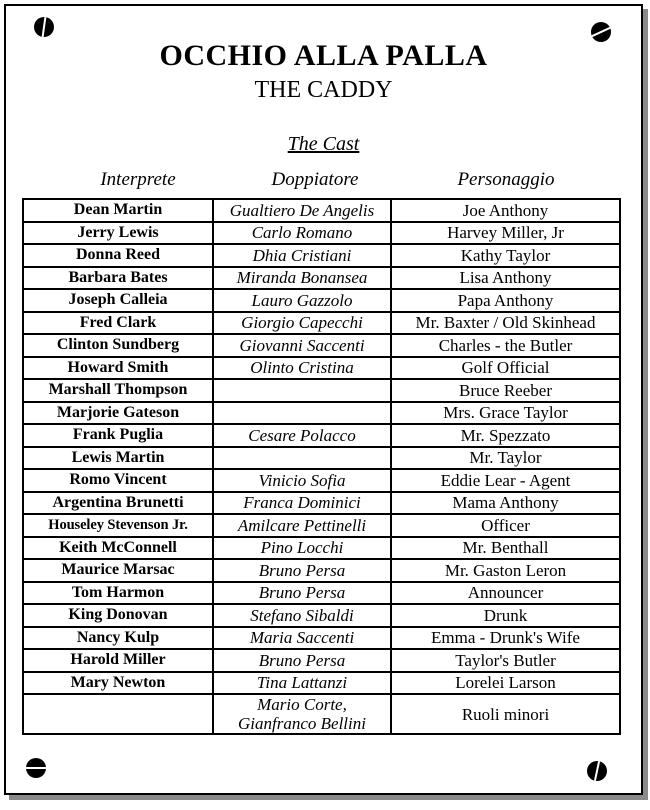 Image resolution: width=650 pixels, height=810 pixels. I want to click on cell-actor: Keith McConnell, so click(118, 547).